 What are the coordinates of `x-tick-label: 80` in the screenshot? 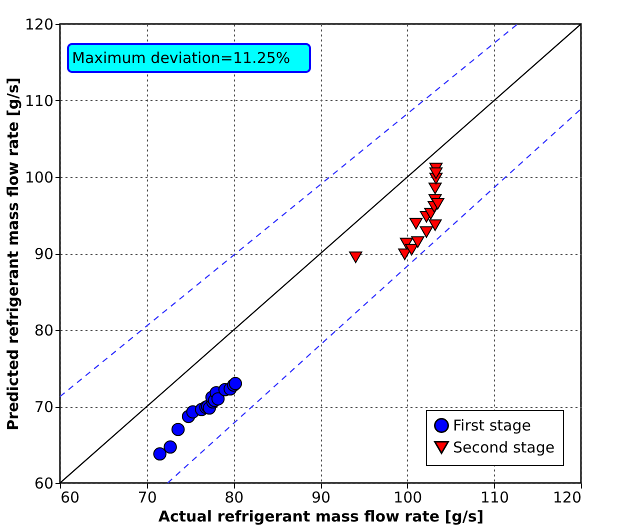 It's located at (234, 497).